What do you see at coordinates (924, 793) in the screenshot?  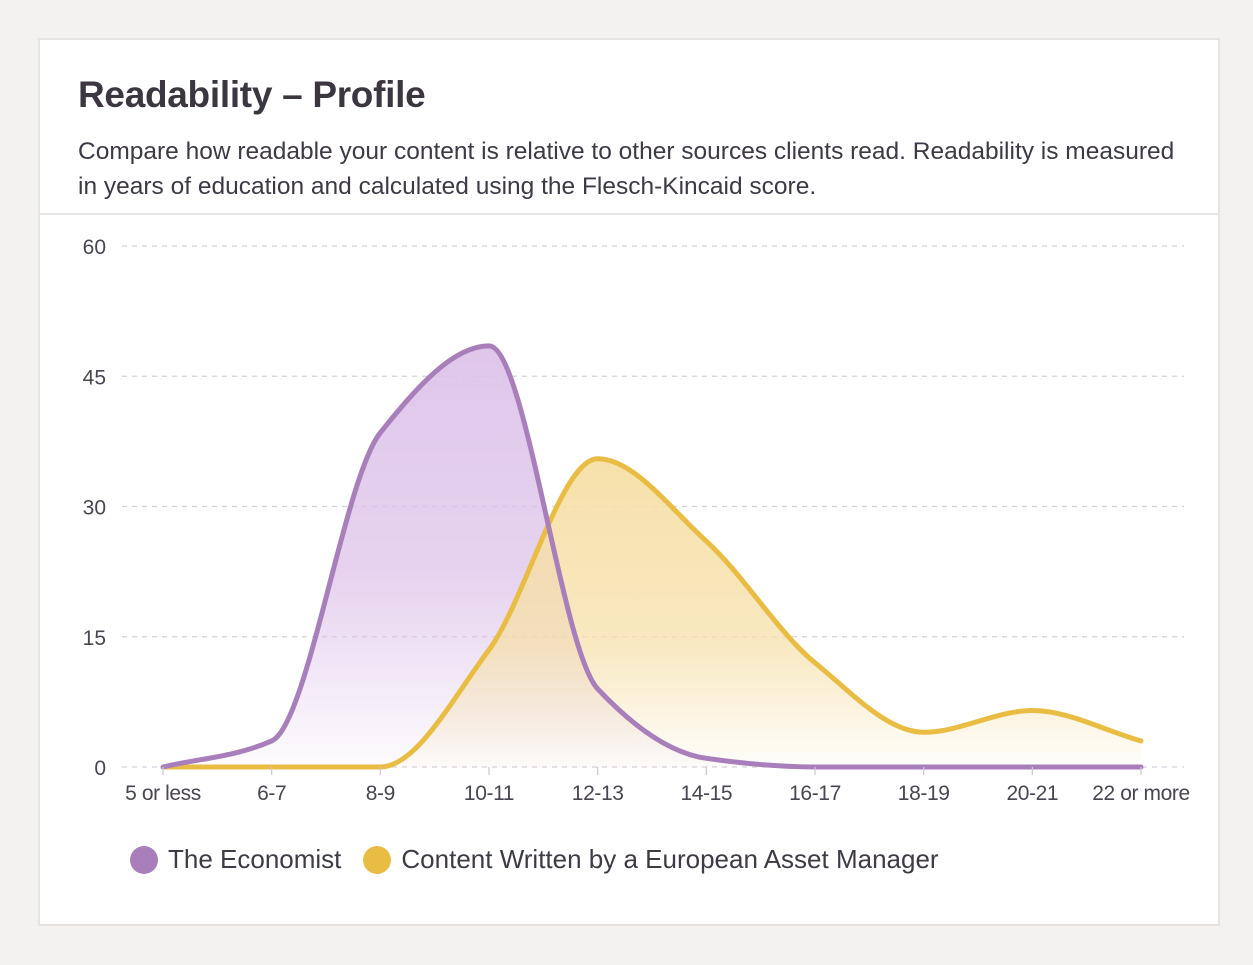 I see `x-tick-label: 18-19` at bounding box center [924, 793].